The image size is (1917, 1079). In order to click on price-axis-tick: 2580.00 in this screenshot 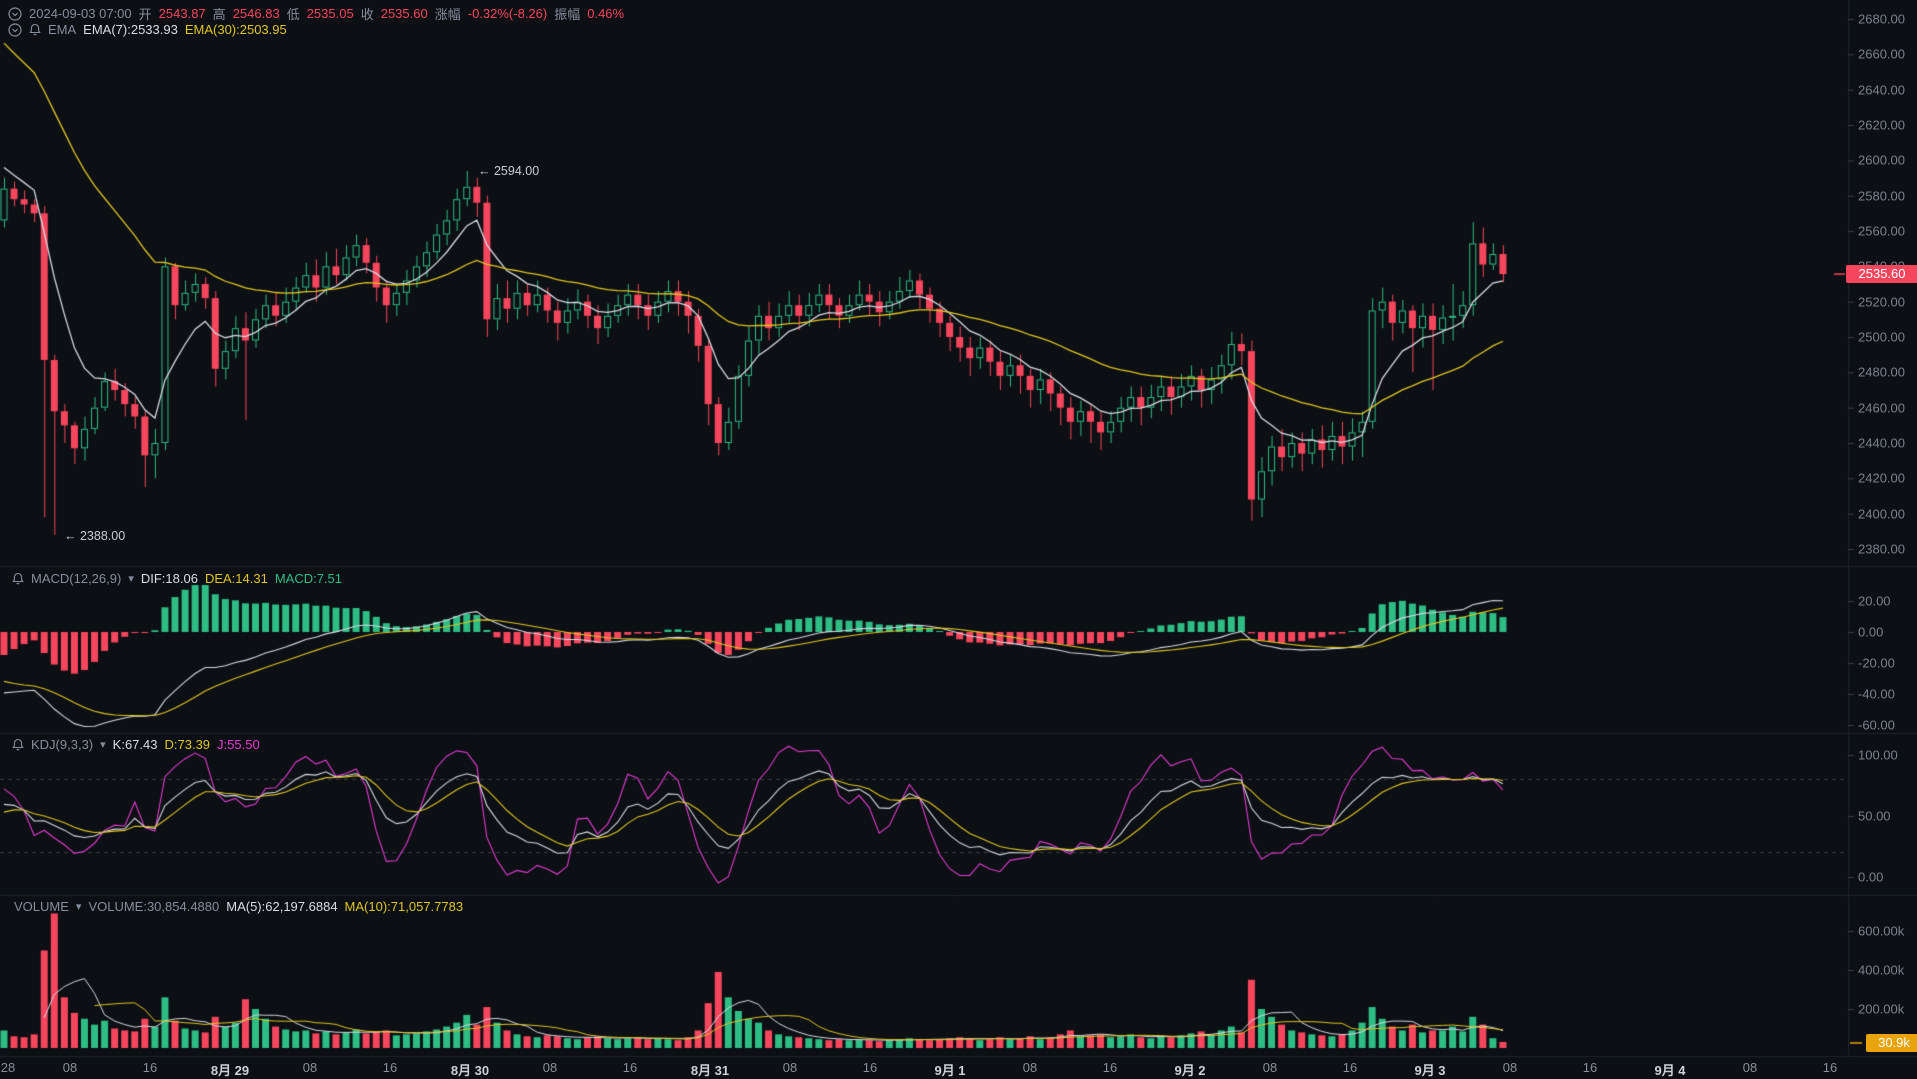, I will do `click(1881, 196)`.